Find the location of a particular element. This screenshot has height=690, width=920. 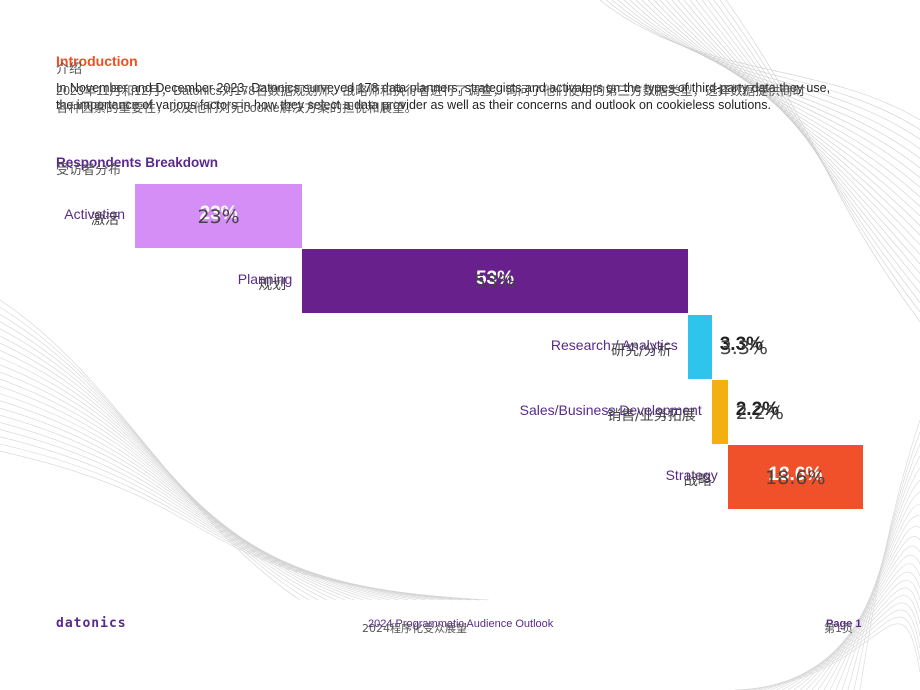

value-label-activation: 23% is located at coordinates (218, 213).